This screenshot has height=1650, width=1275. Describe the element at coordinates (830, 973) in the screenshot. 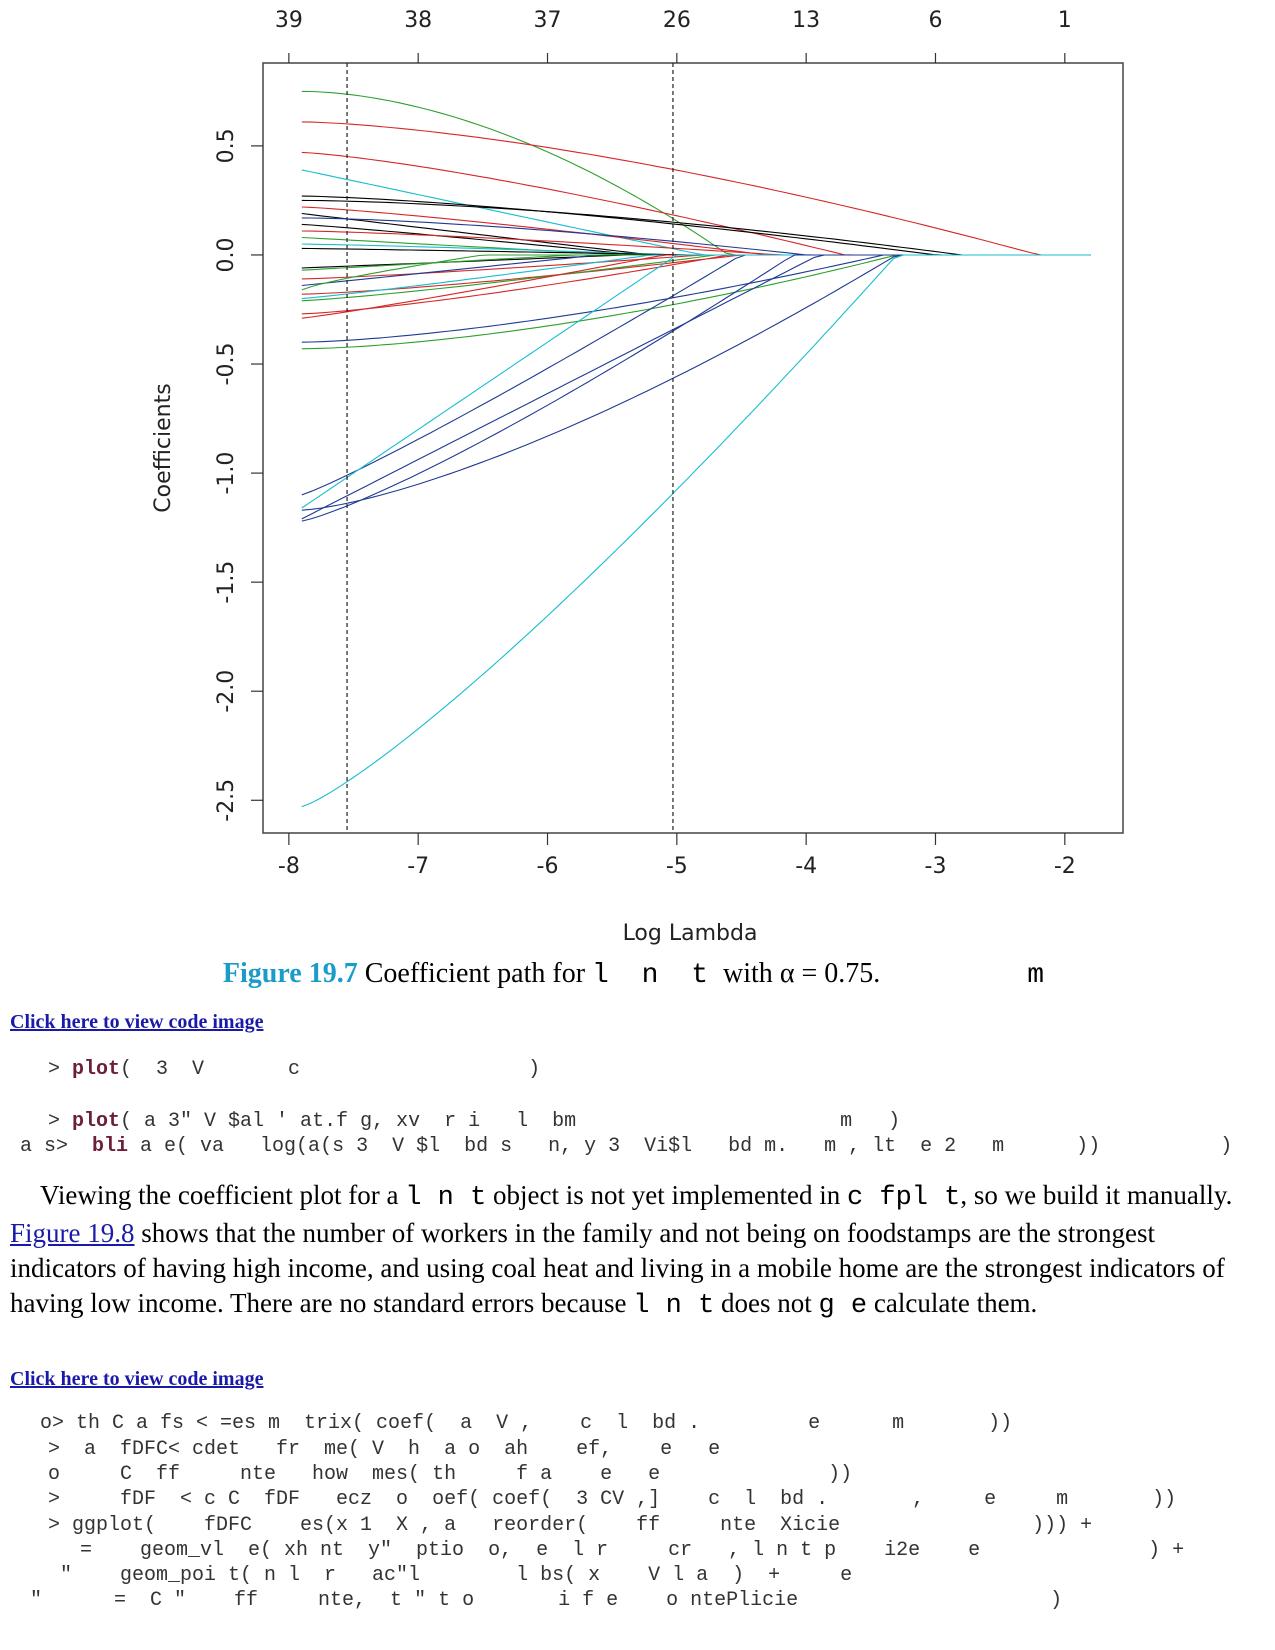

I see `caption-alpha: α = 0.75.` at that location.